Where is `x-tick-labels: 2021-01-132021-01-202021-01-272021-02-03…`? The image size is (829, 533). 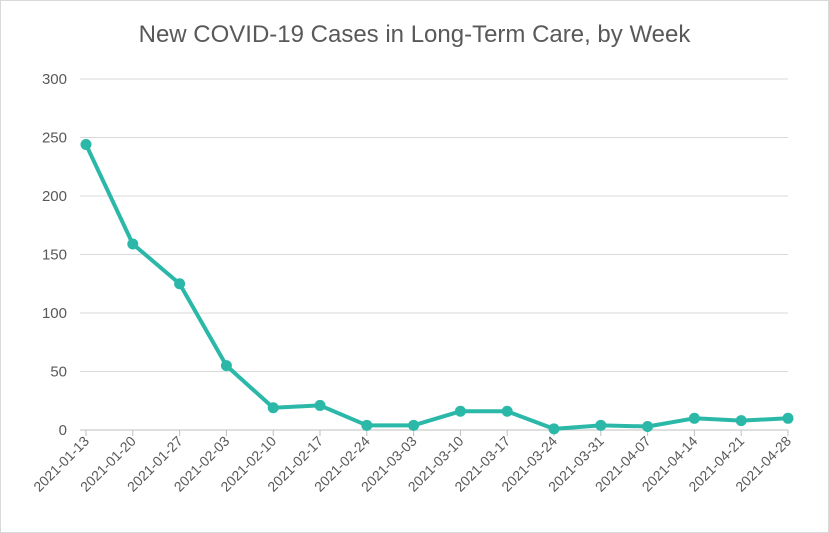
x-tick-labels: 2021-01-132021-01-202021-01-272021-02-03… is located at coordinates (412, 464).